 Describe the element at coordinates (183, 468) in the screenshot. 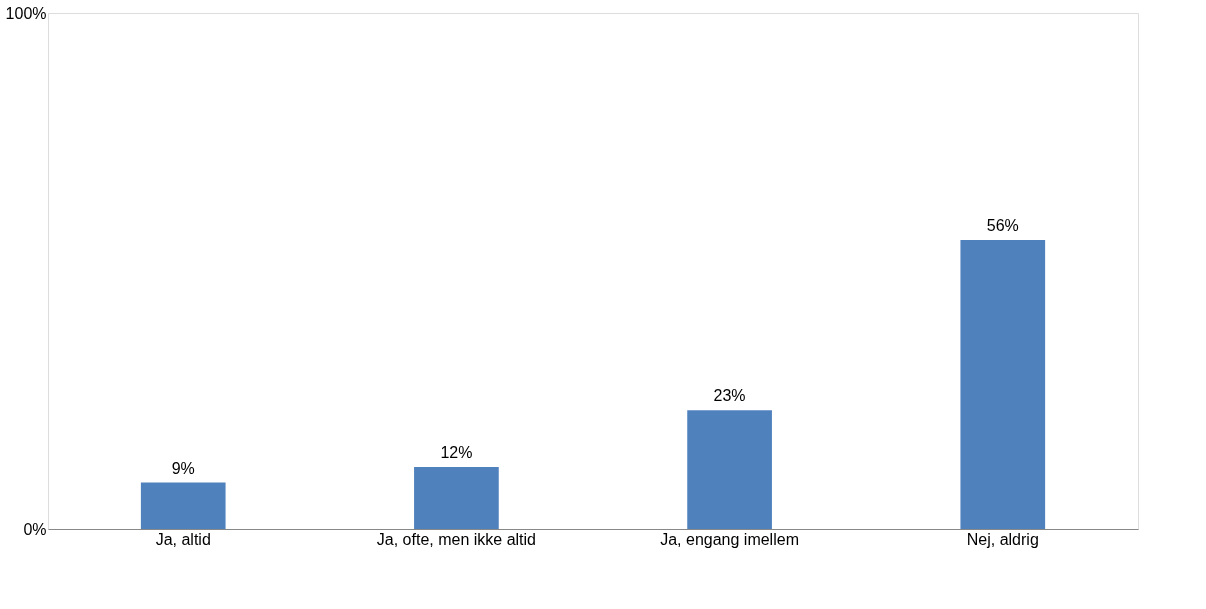

I see `data-label: 9%` at that location.